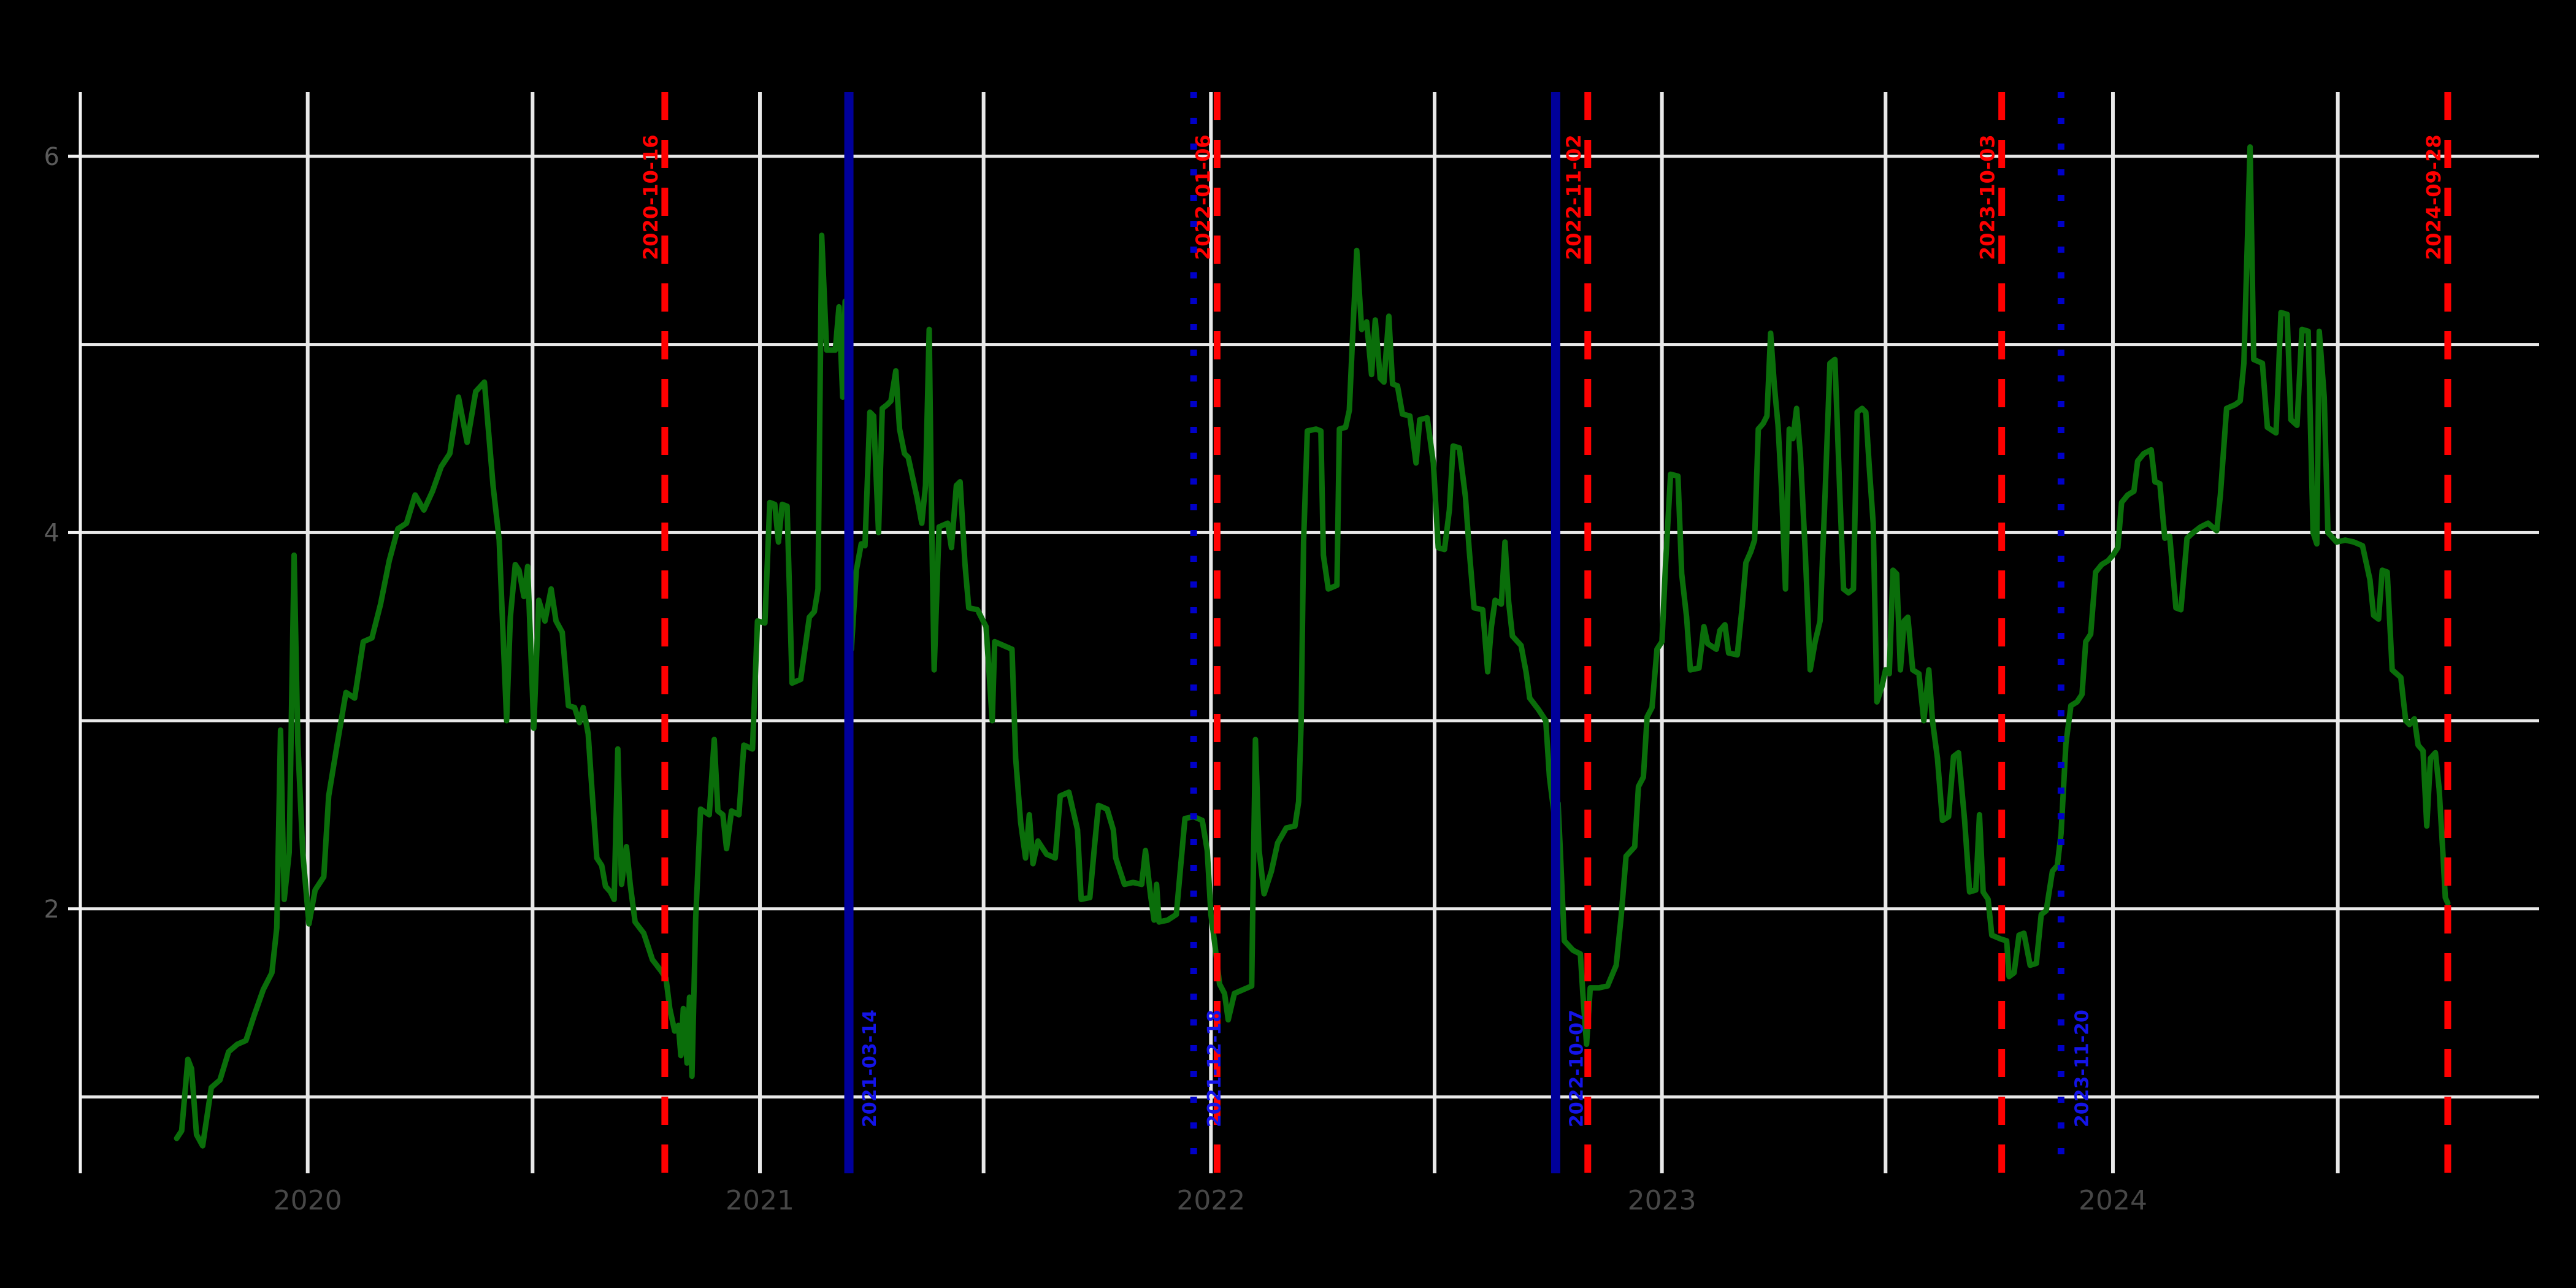  I want to click on event-line-label: 2023-10-03, so click(1987, 197).